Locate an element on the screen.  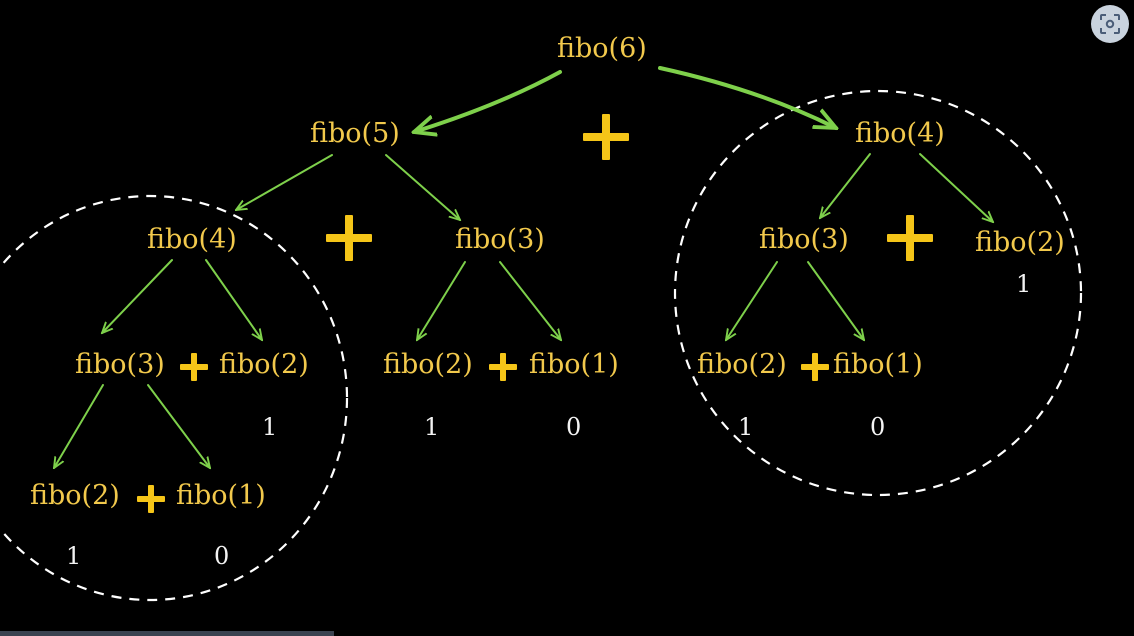
node-fibo-6: fibo(6) is located at coordinates (602, 48).